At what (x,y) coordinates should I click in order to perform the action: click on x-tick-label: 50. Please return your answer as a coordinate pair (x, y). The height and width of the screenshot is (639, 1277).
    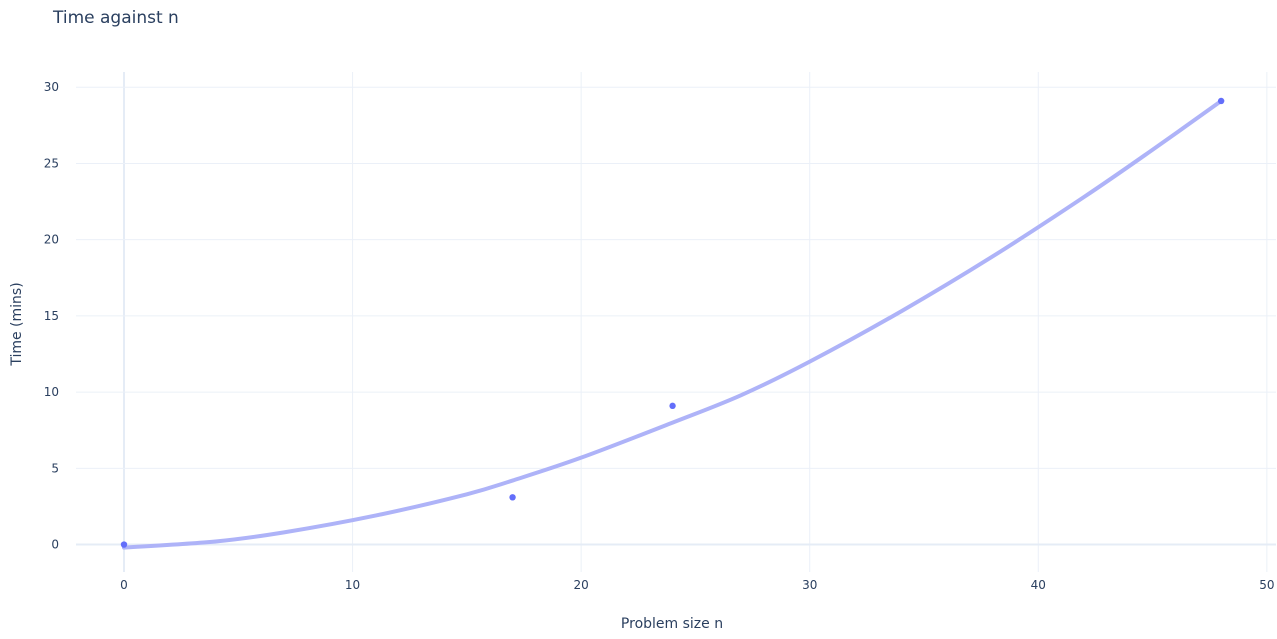
    Looking at the image, I should click on (1266, 585).